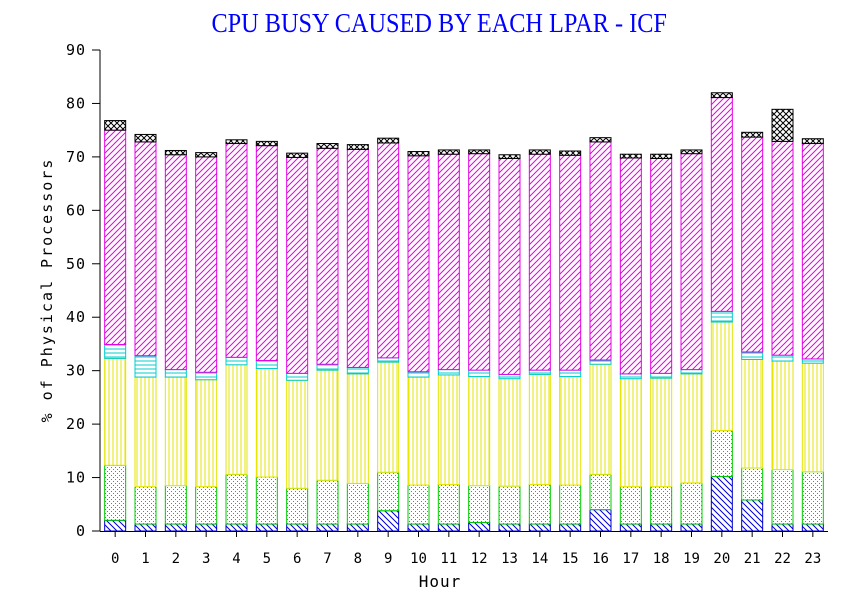 This screenshot has width=848, height=609. I want to click on chart-title: CPU BUSY CAUSED BY EACH LPAR - ICF, so click(438, 23).